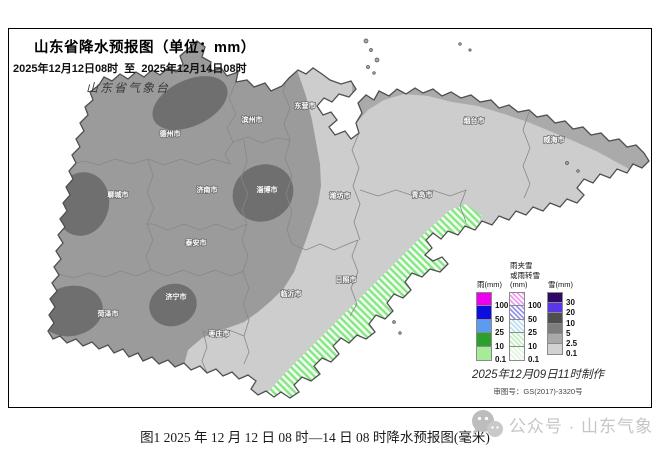 The image size is (659, 454). Describe the element at coordinates (580, 426) in the screenshot. I see `watermark-text: 公众号 · 山东气象` at that location.